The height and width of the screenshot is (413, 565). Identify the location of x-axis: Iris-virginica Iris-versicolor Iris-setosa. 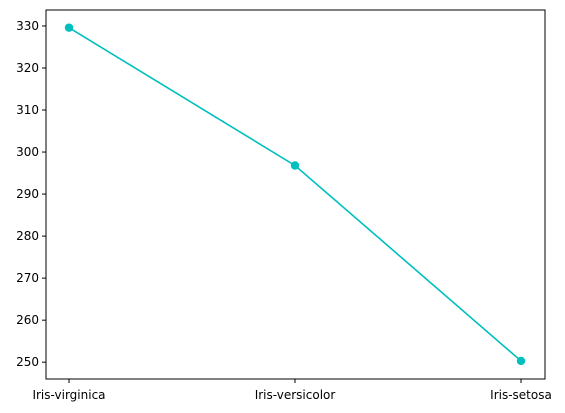
(292, 390).